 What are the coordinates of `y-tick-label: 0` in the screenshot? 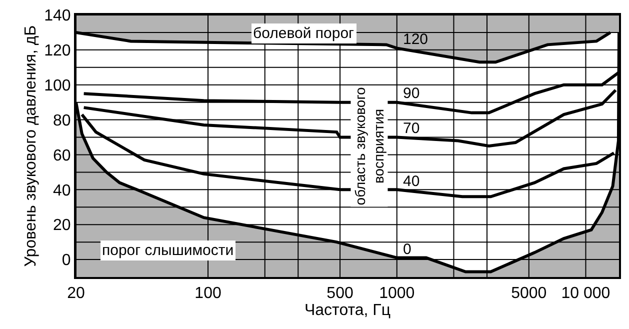 It's located at (66, 261).